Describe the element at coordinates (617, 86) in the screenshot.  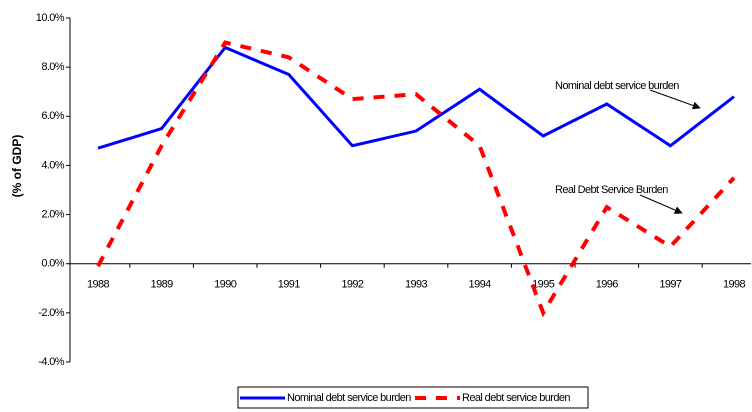
I see `annotation: Nominal debt service burden` at that location.